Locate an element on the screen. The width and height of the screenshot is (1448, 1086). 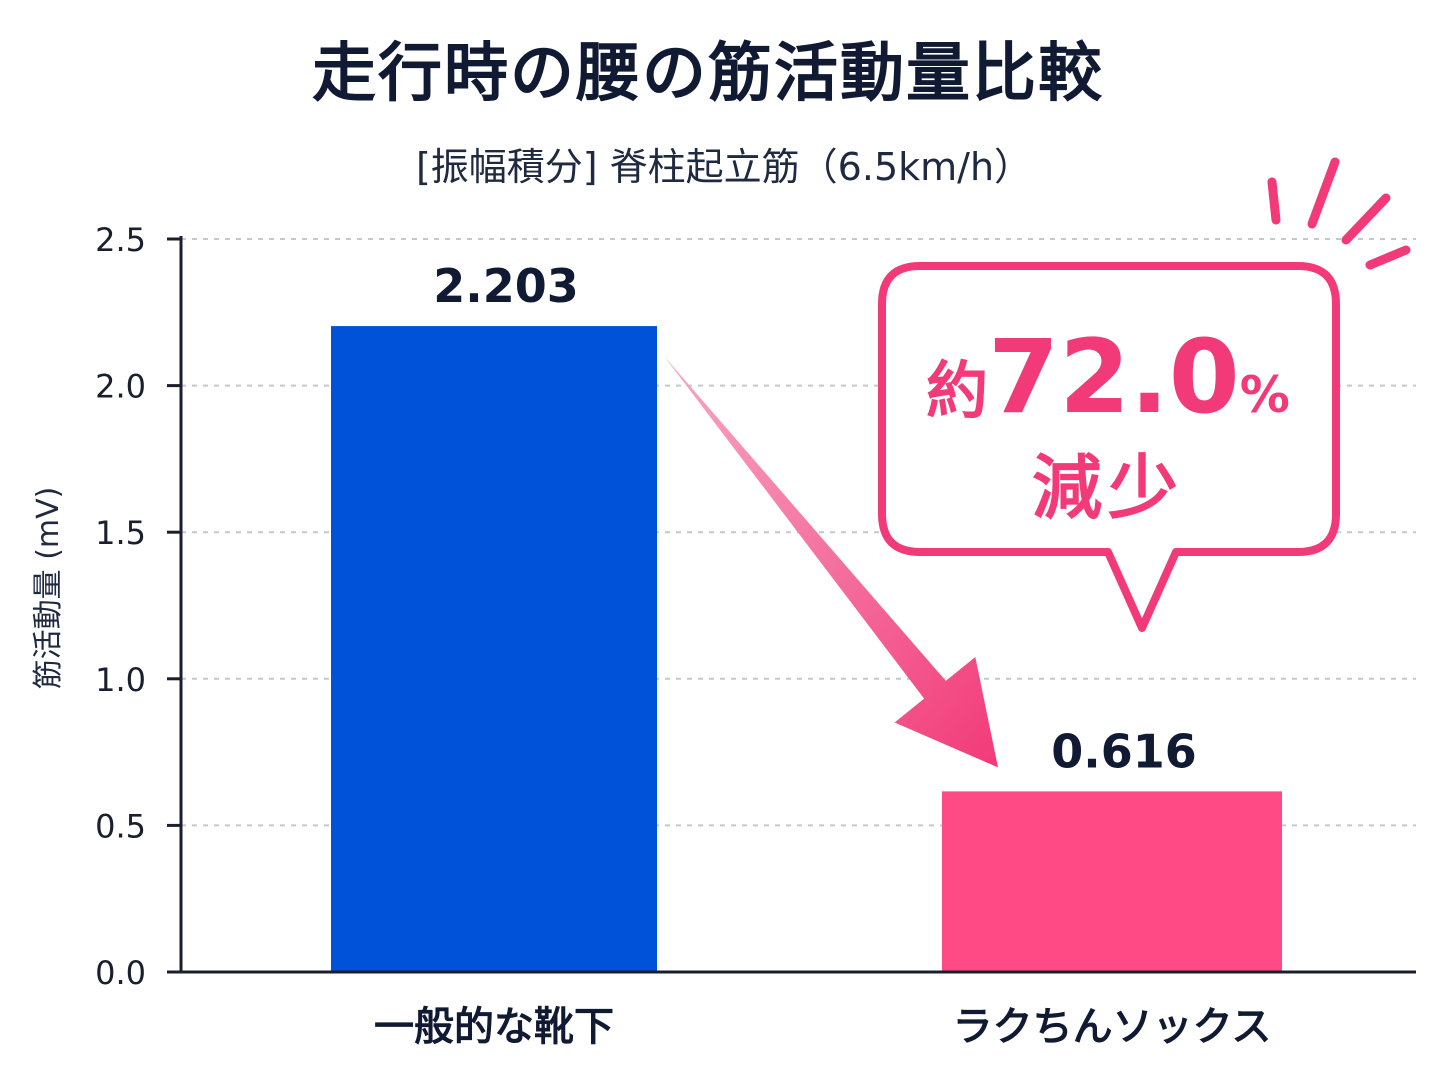
callout-bubble is located at coordinates (1109, 447).